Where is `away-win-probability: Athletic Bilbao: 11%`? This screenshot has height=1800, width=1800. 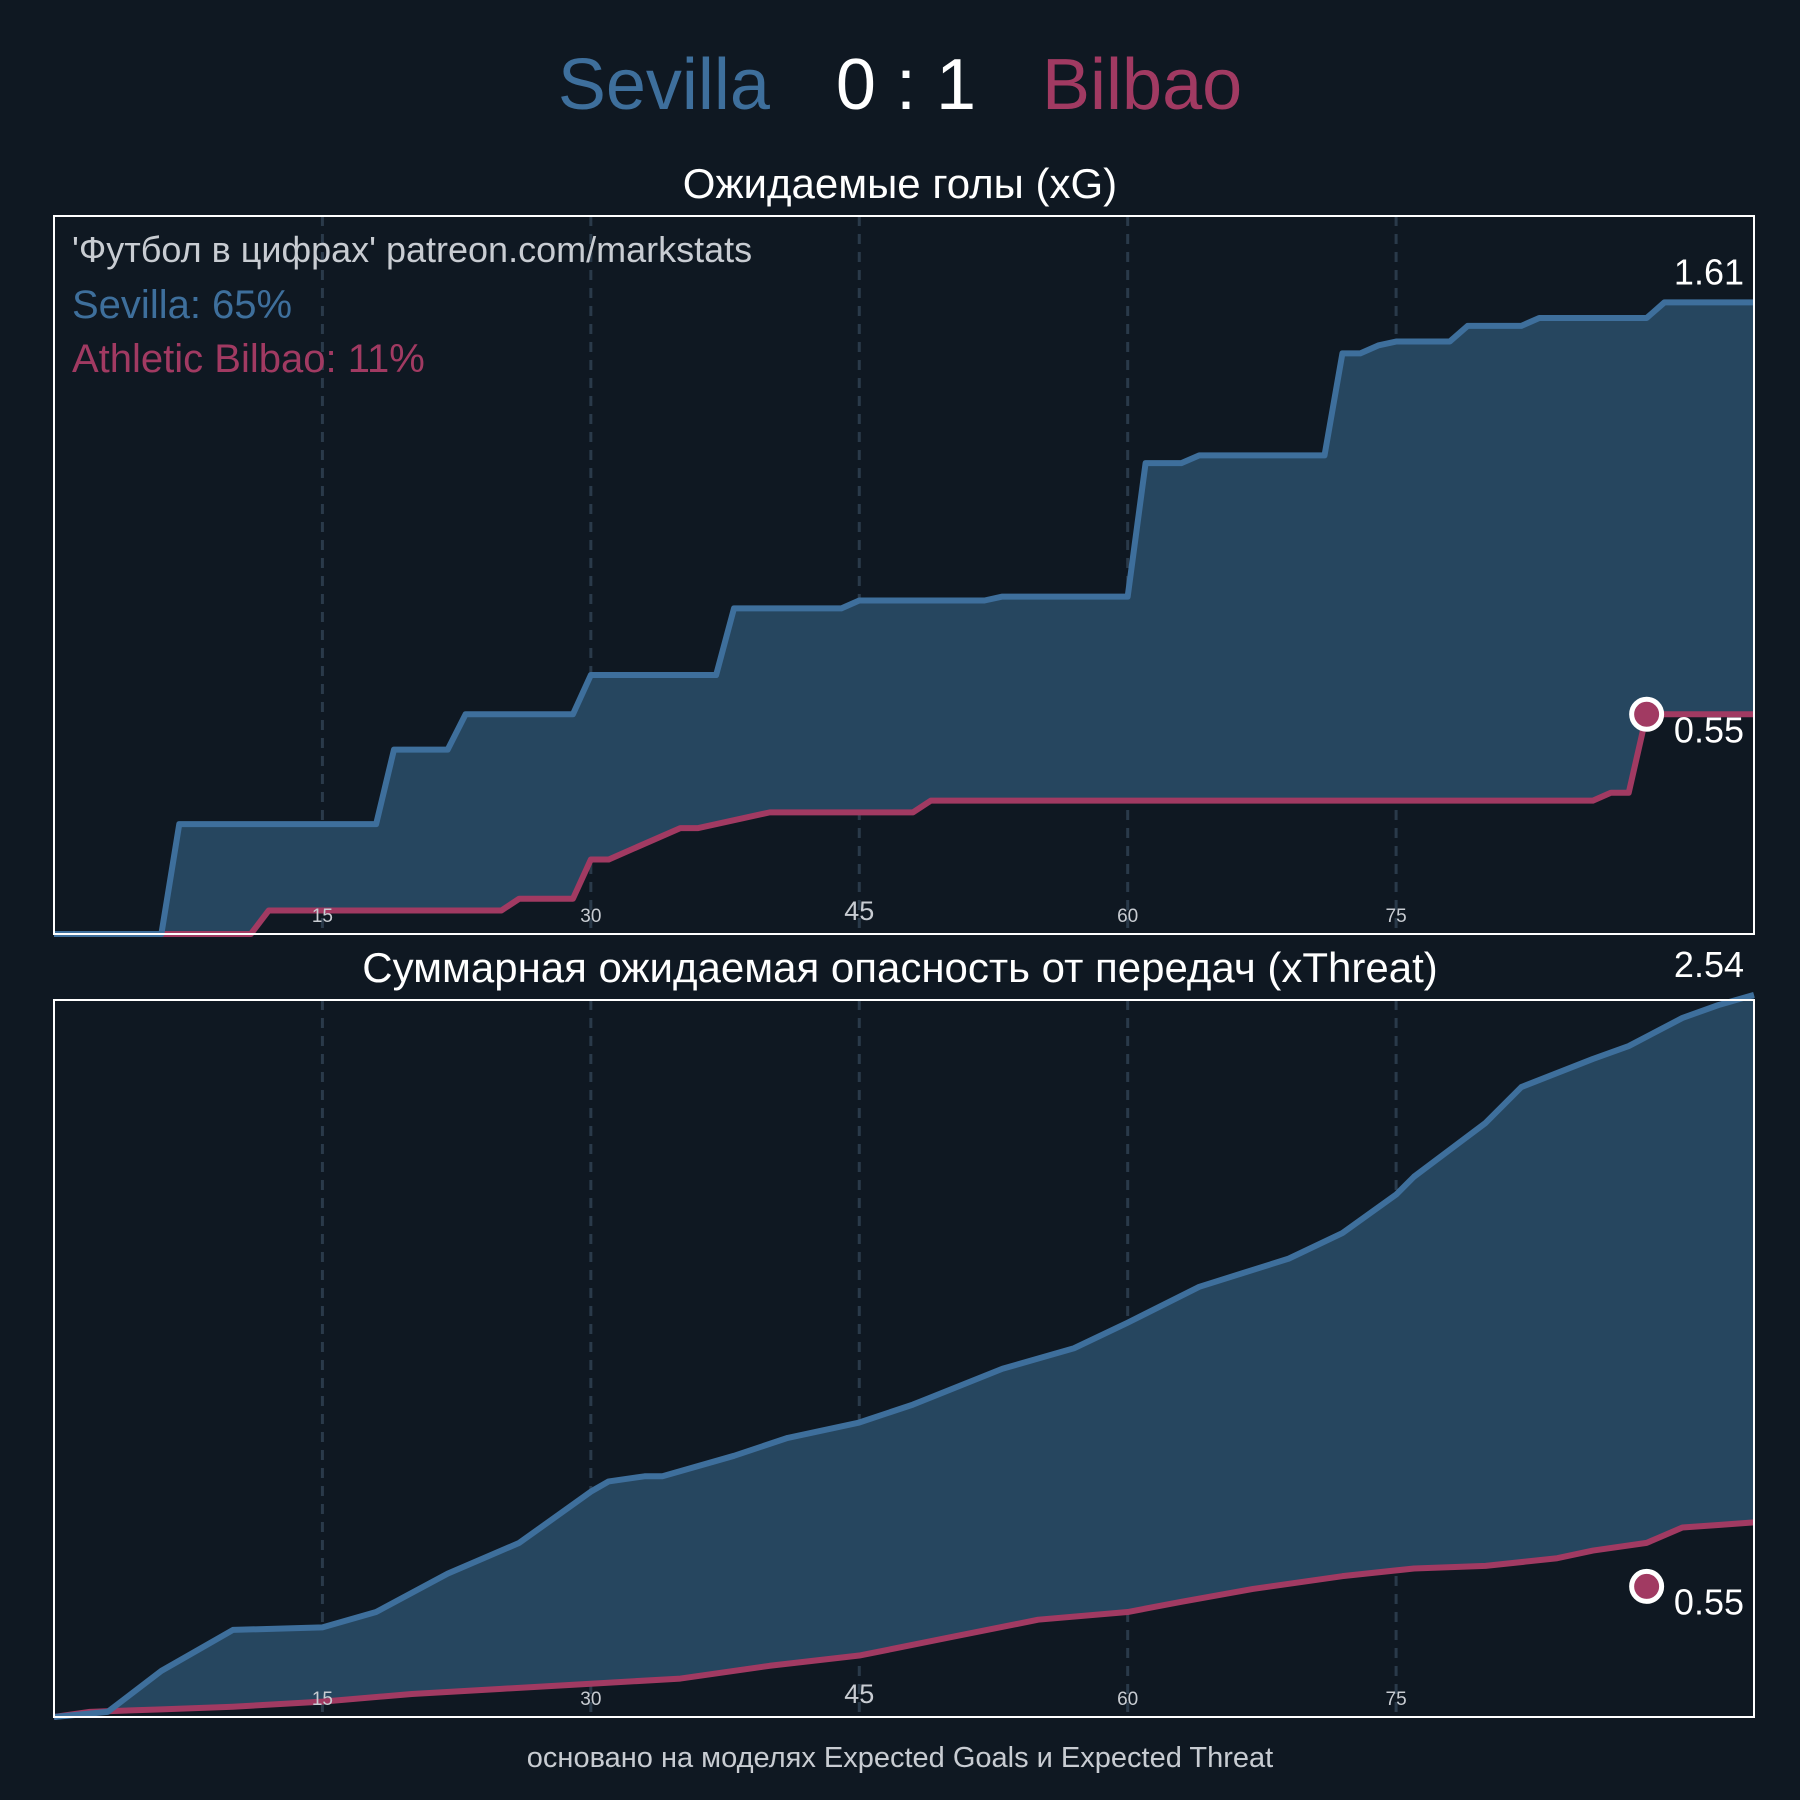
away-win-probability: Athletic Bilbao: 11% is located at coordinates (248, 359).